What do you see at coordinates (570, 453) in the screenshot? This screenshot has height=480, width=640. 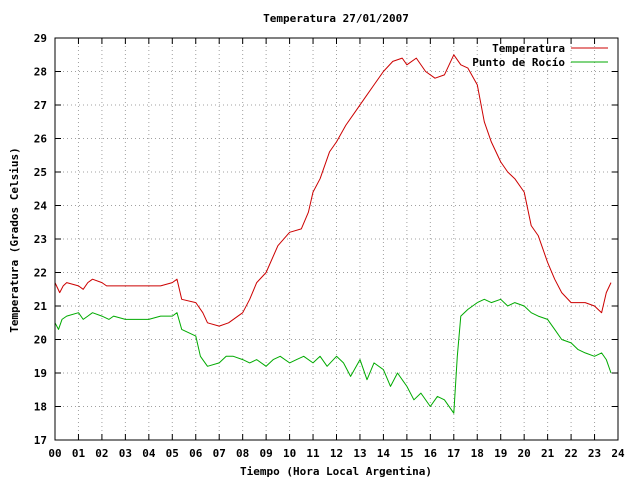 I see `x-tick-label: 22` at bounding box center [570, 453].